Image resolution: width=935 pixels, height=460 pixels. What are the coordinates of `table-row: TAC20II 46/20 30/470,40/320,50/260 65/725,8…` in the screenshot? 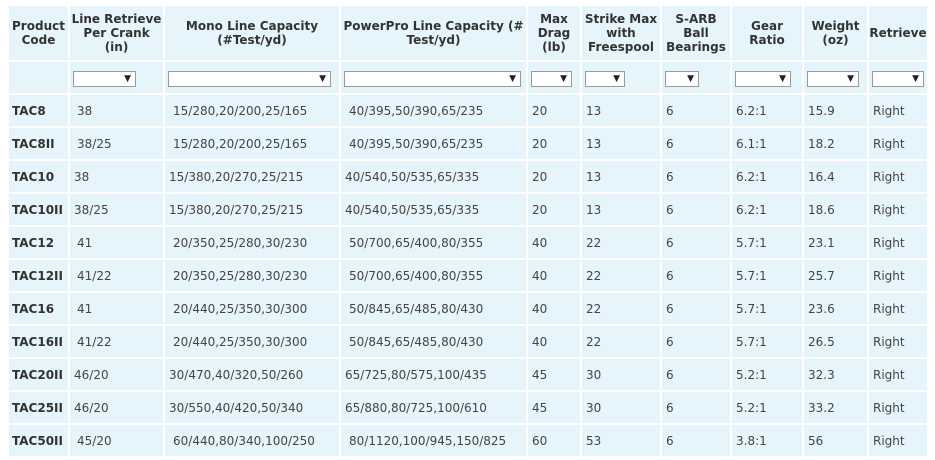 It's located at (468, 374).